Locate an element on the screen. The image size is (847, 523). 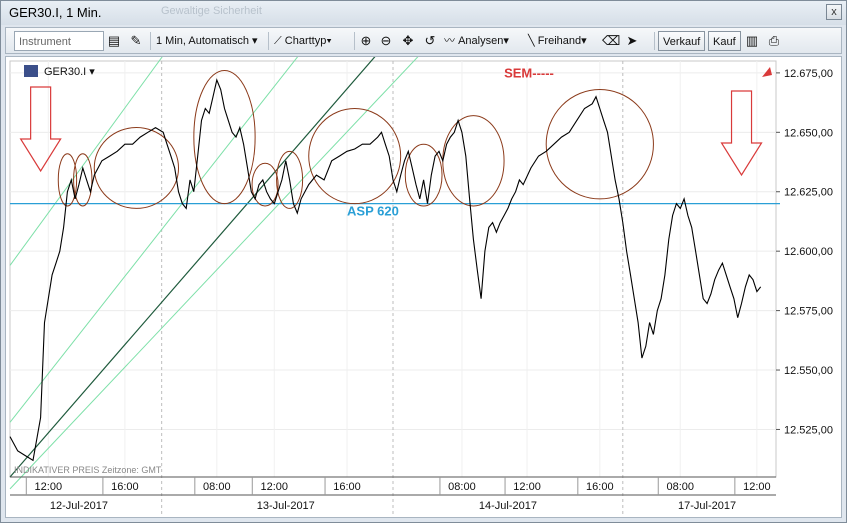
freihand-menu: ╲ Freihand▾ is located at coordinates (557, 41).